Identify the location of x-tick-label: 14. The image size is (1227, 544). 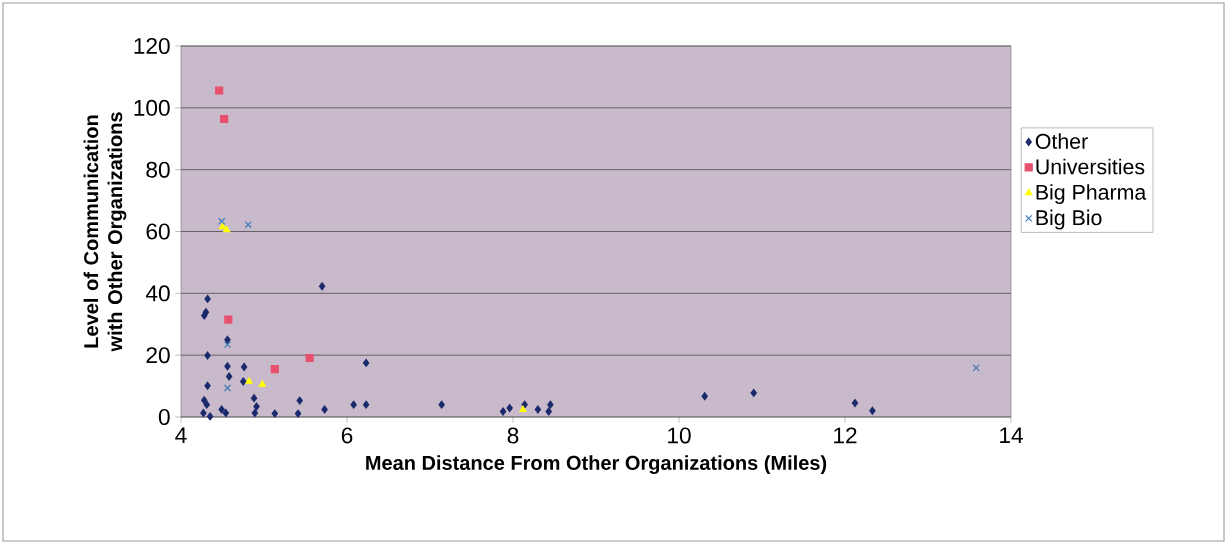
(1011, 435).